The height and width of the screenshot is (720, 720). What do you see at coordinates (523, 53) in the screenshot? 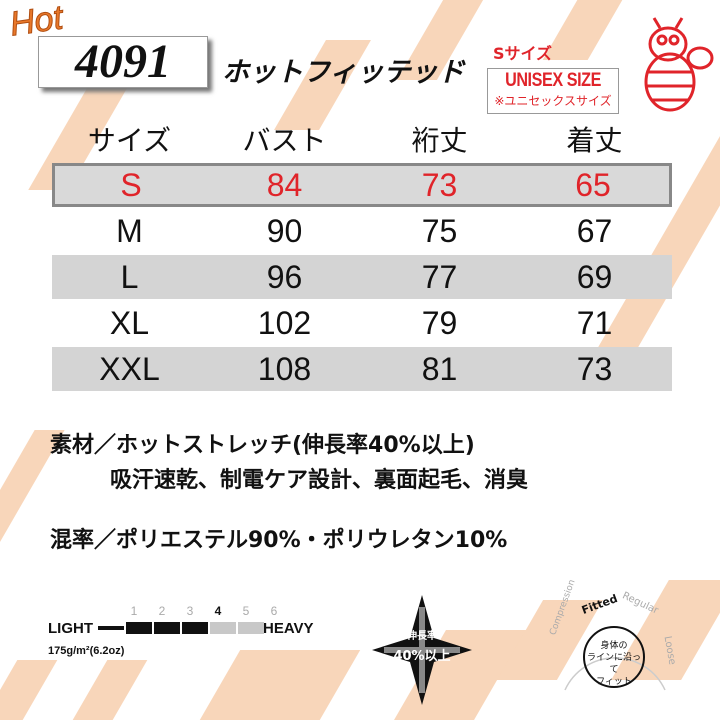
I see `size-label: Sサイズ` at bounding box center [523, 53].